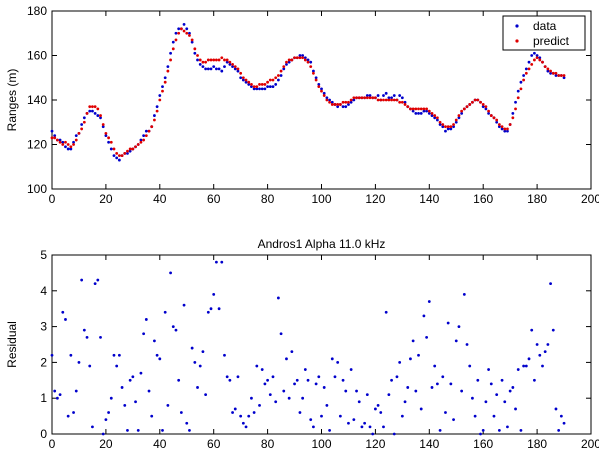  I want to click on x-tick-label: 0, so click(52, 199).